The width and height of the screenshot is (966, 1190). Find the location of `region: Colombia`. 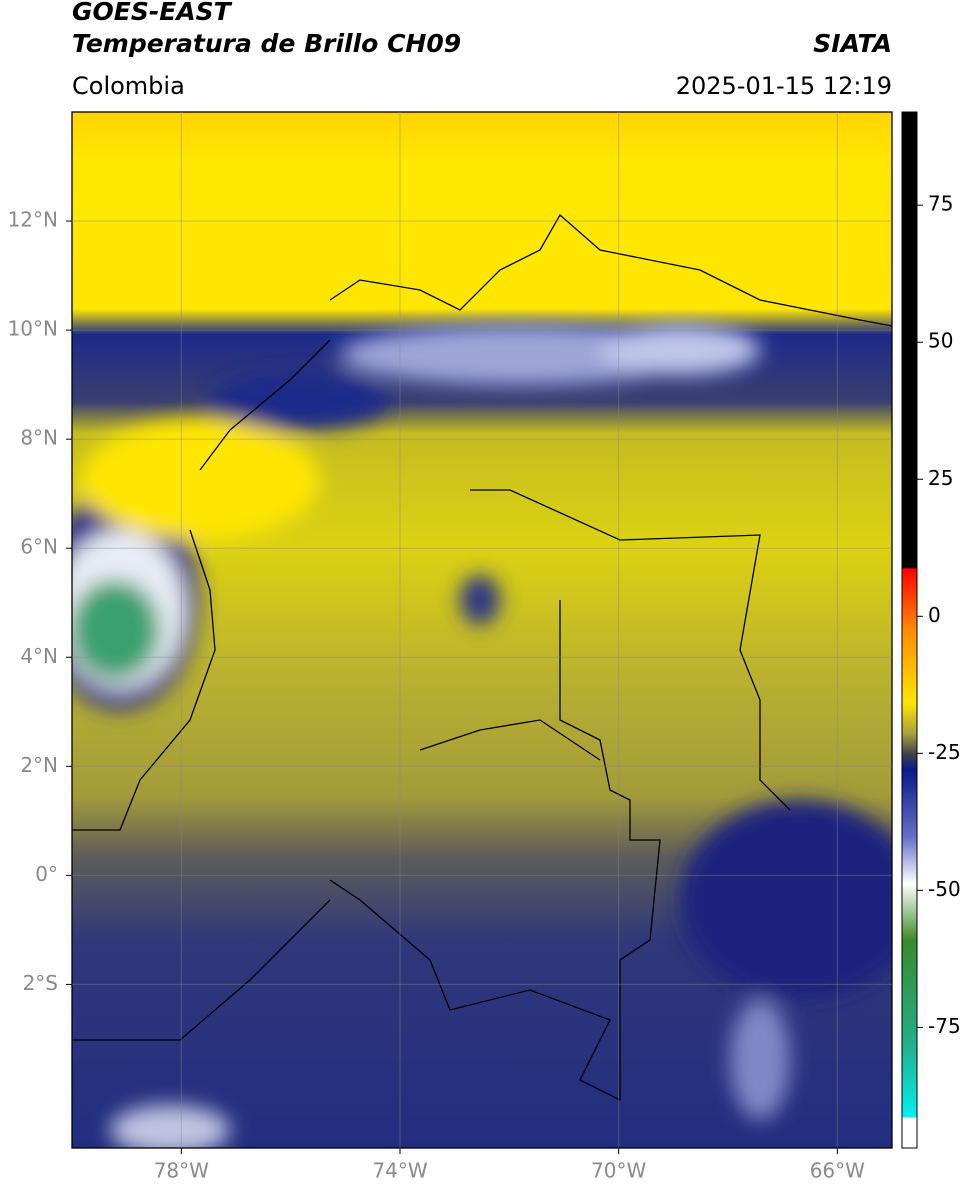

region: Colombia is located at coordinates (128, 86).